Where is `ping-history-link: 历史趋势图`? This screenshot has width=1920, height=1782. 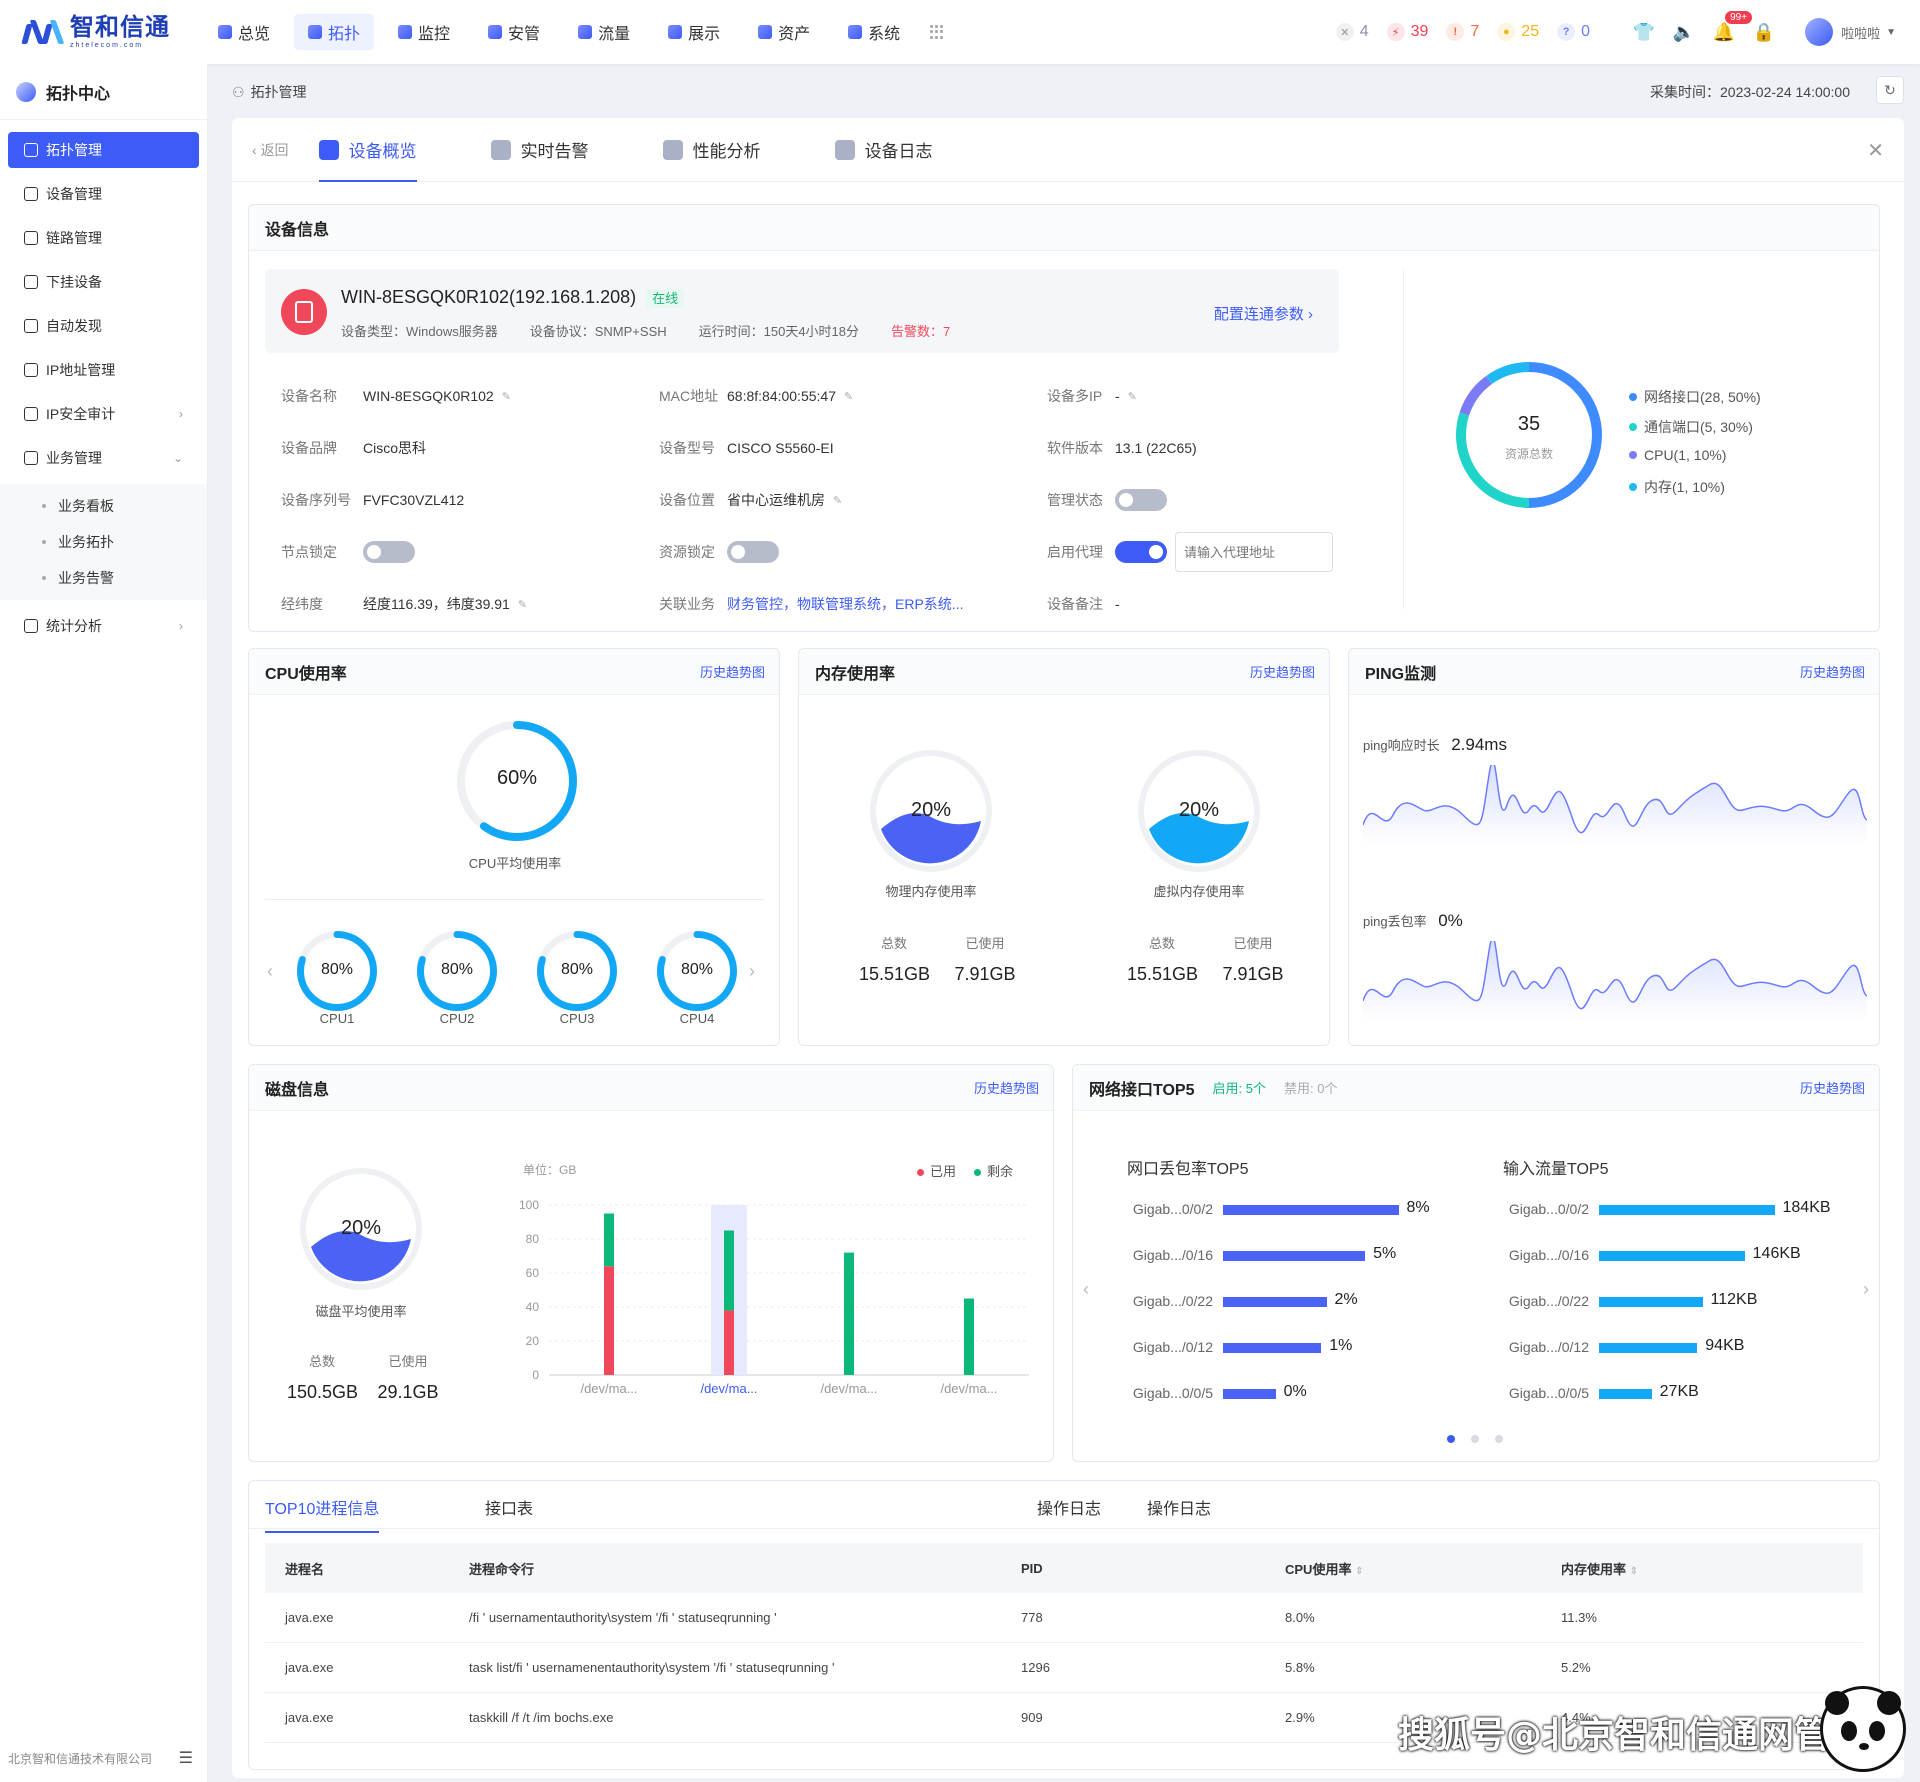
ping-history-link: 历史趋势图 is located at coordinates (1832, 672).